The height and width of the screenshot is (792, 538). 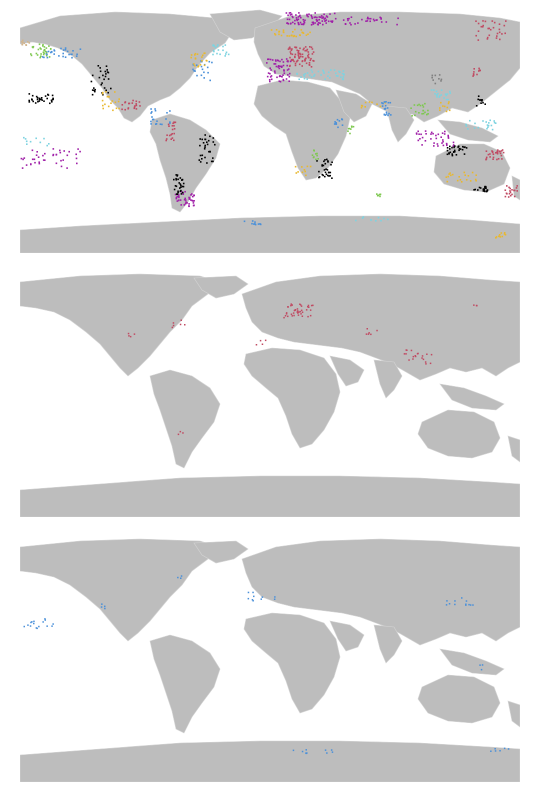 I want to click on india-land, so click(x=400, y=124).